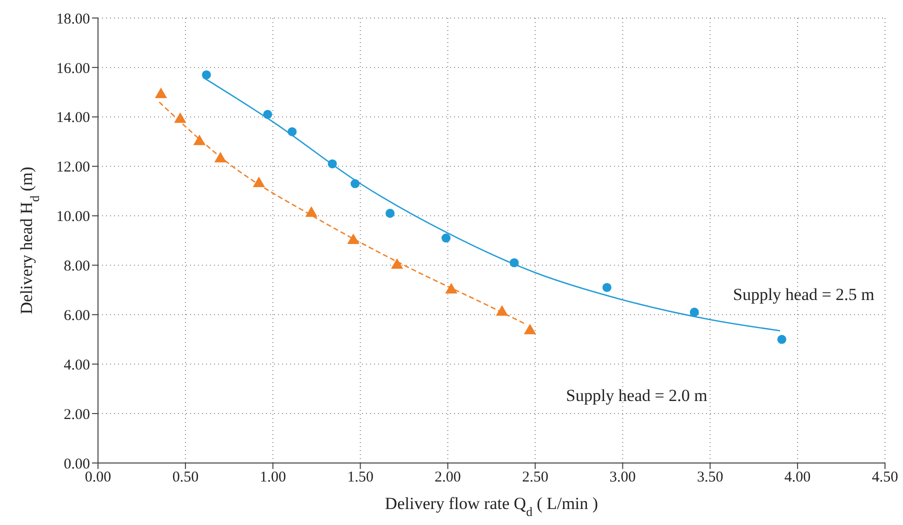  What do you see at coordinates (360, 478) in the screenshot?
I see `x-tick-label: 1.50` at bounding box center [360, 478].